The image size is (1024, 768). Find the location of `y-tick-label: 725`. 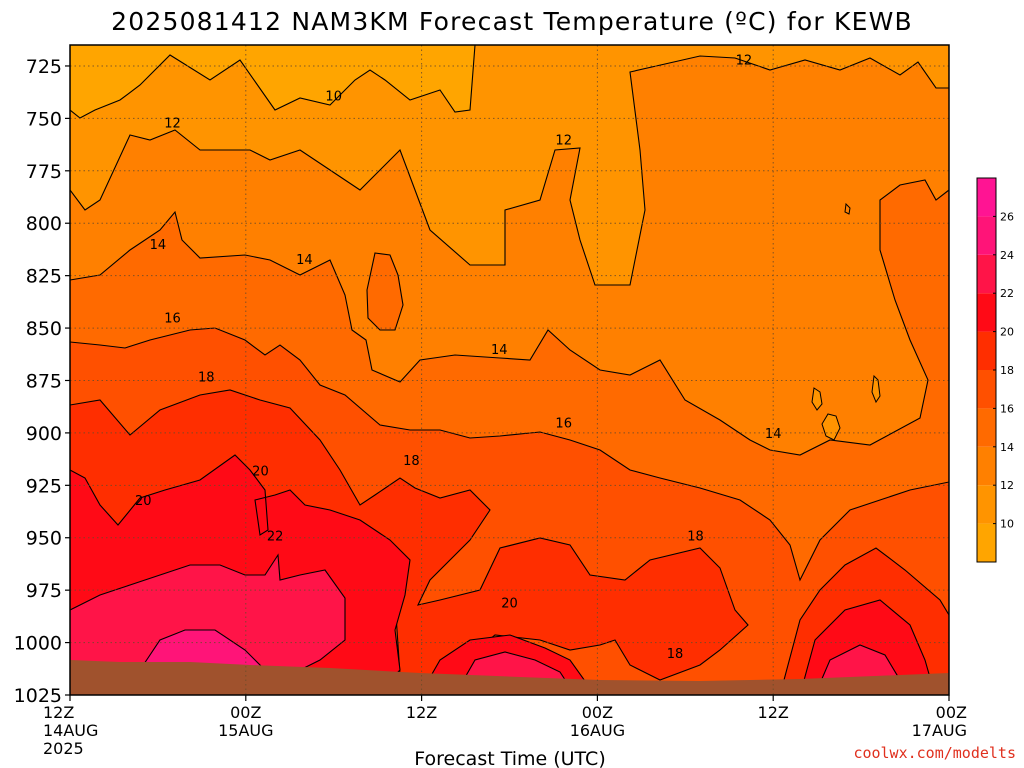

y-tick-label: 725 is located at coordinates (44, 67).